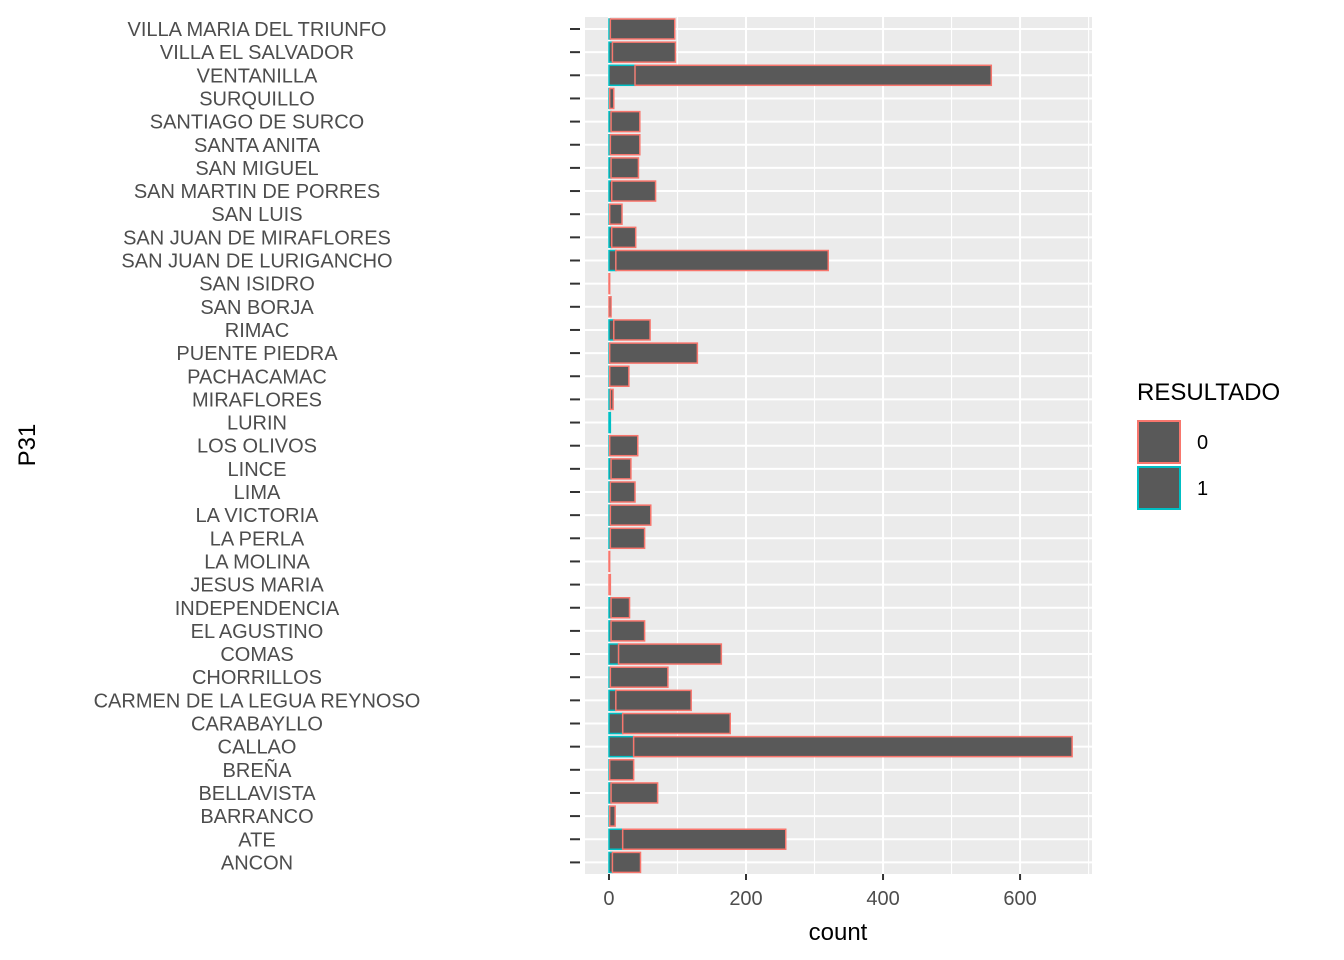 The image size is (1344, 960). Describe the element at coordinates (257, 748) in the screenshot. I see `category-label: CALLAO` at that location.